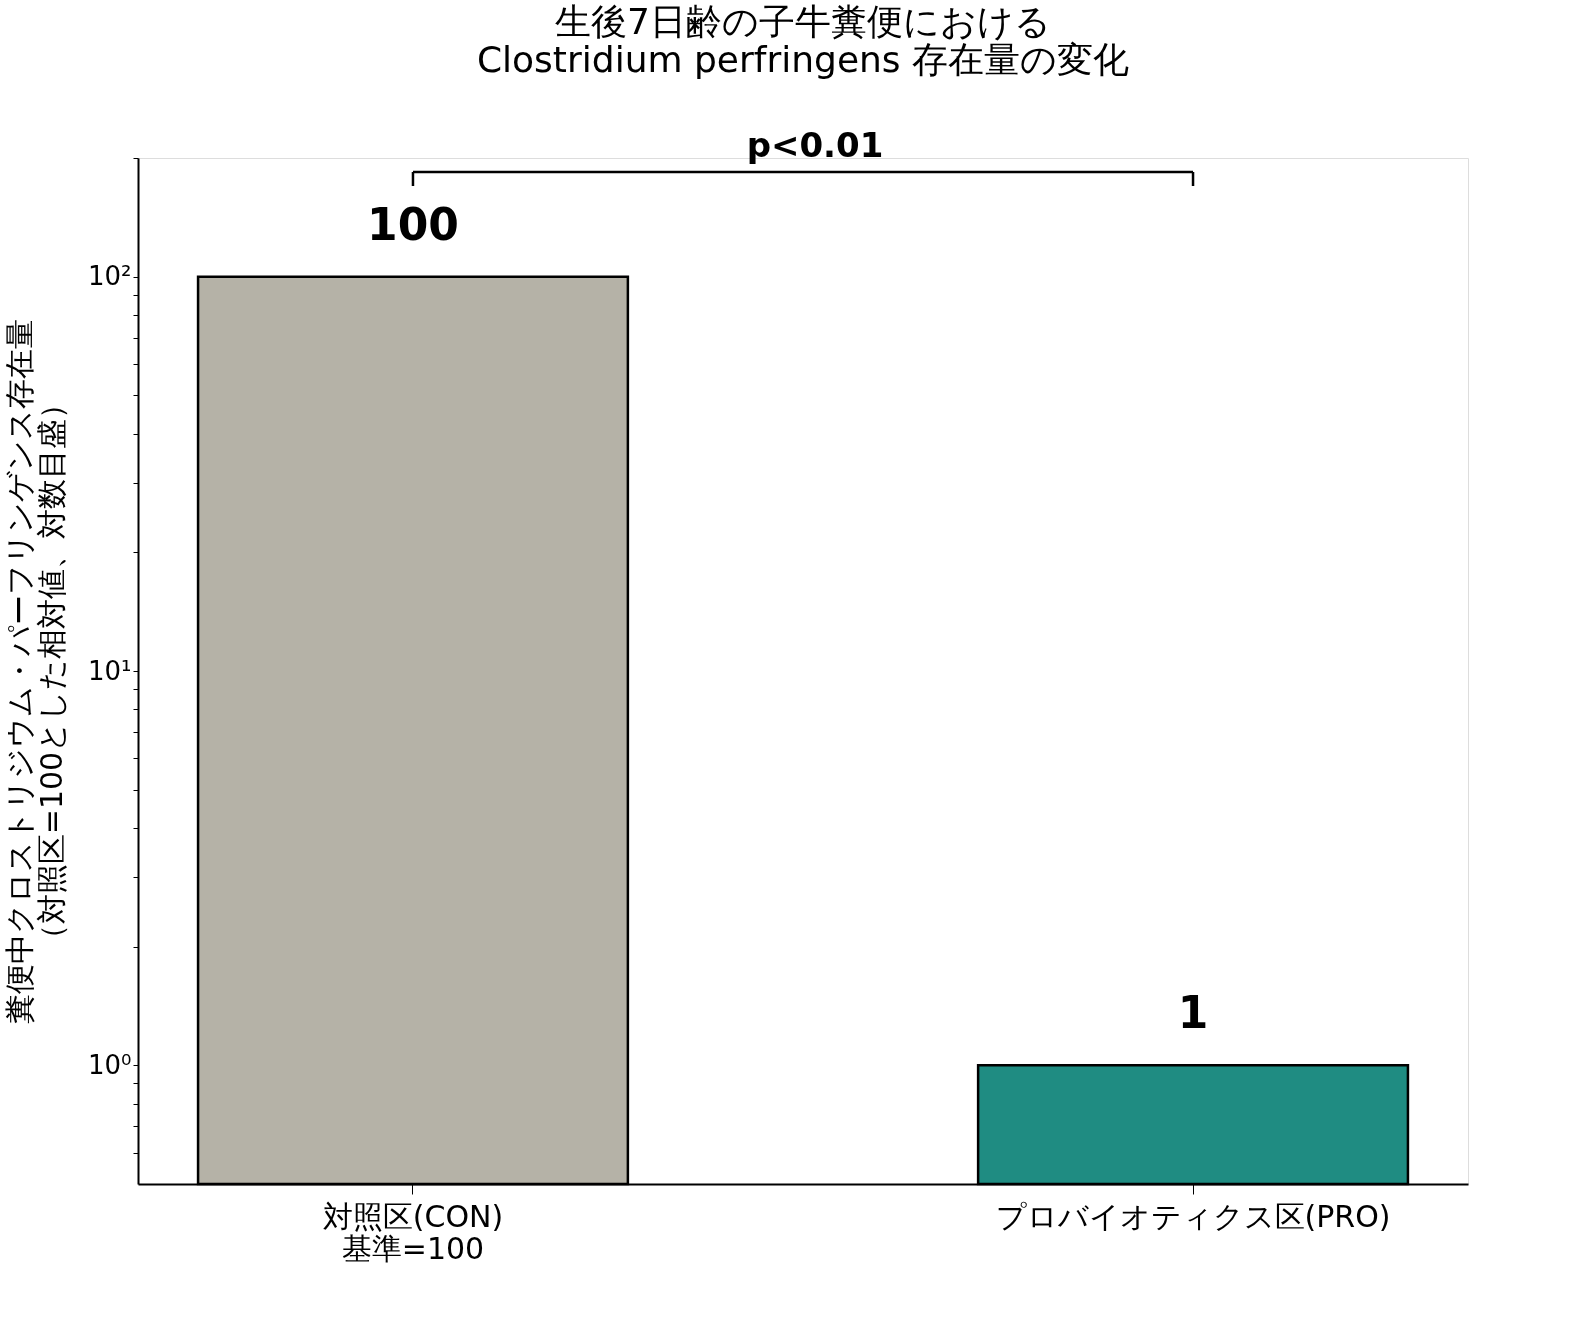  What do you see at coordinates (413, 224) in the screenshot?
I see `data-label: 100` at bounding box center [413, 224].